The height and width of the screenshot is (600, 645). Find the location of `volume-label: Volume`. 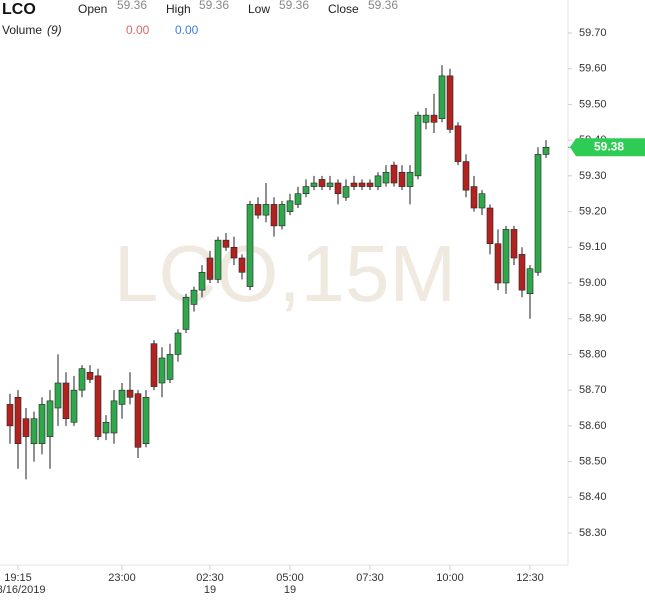

volume-label: Volume is located at coordinates (22, 30).